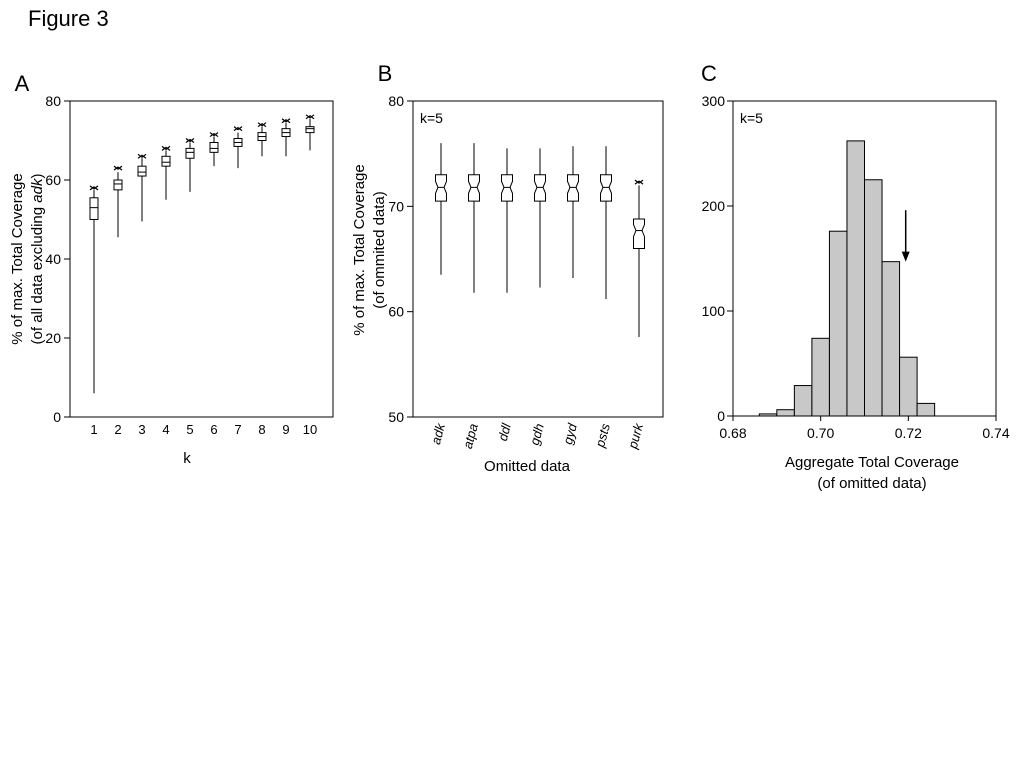 This screenshot has width=1024, height=768. I want to click on x-tick-label: atpa, so click(470, 436).